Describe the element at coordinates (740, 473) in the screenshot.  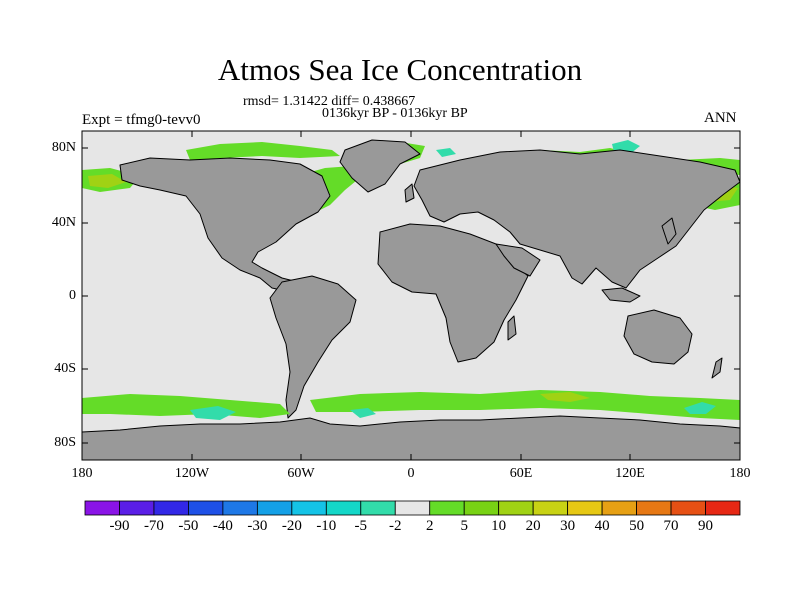
I see `lon-label-180e: 180` at that location.